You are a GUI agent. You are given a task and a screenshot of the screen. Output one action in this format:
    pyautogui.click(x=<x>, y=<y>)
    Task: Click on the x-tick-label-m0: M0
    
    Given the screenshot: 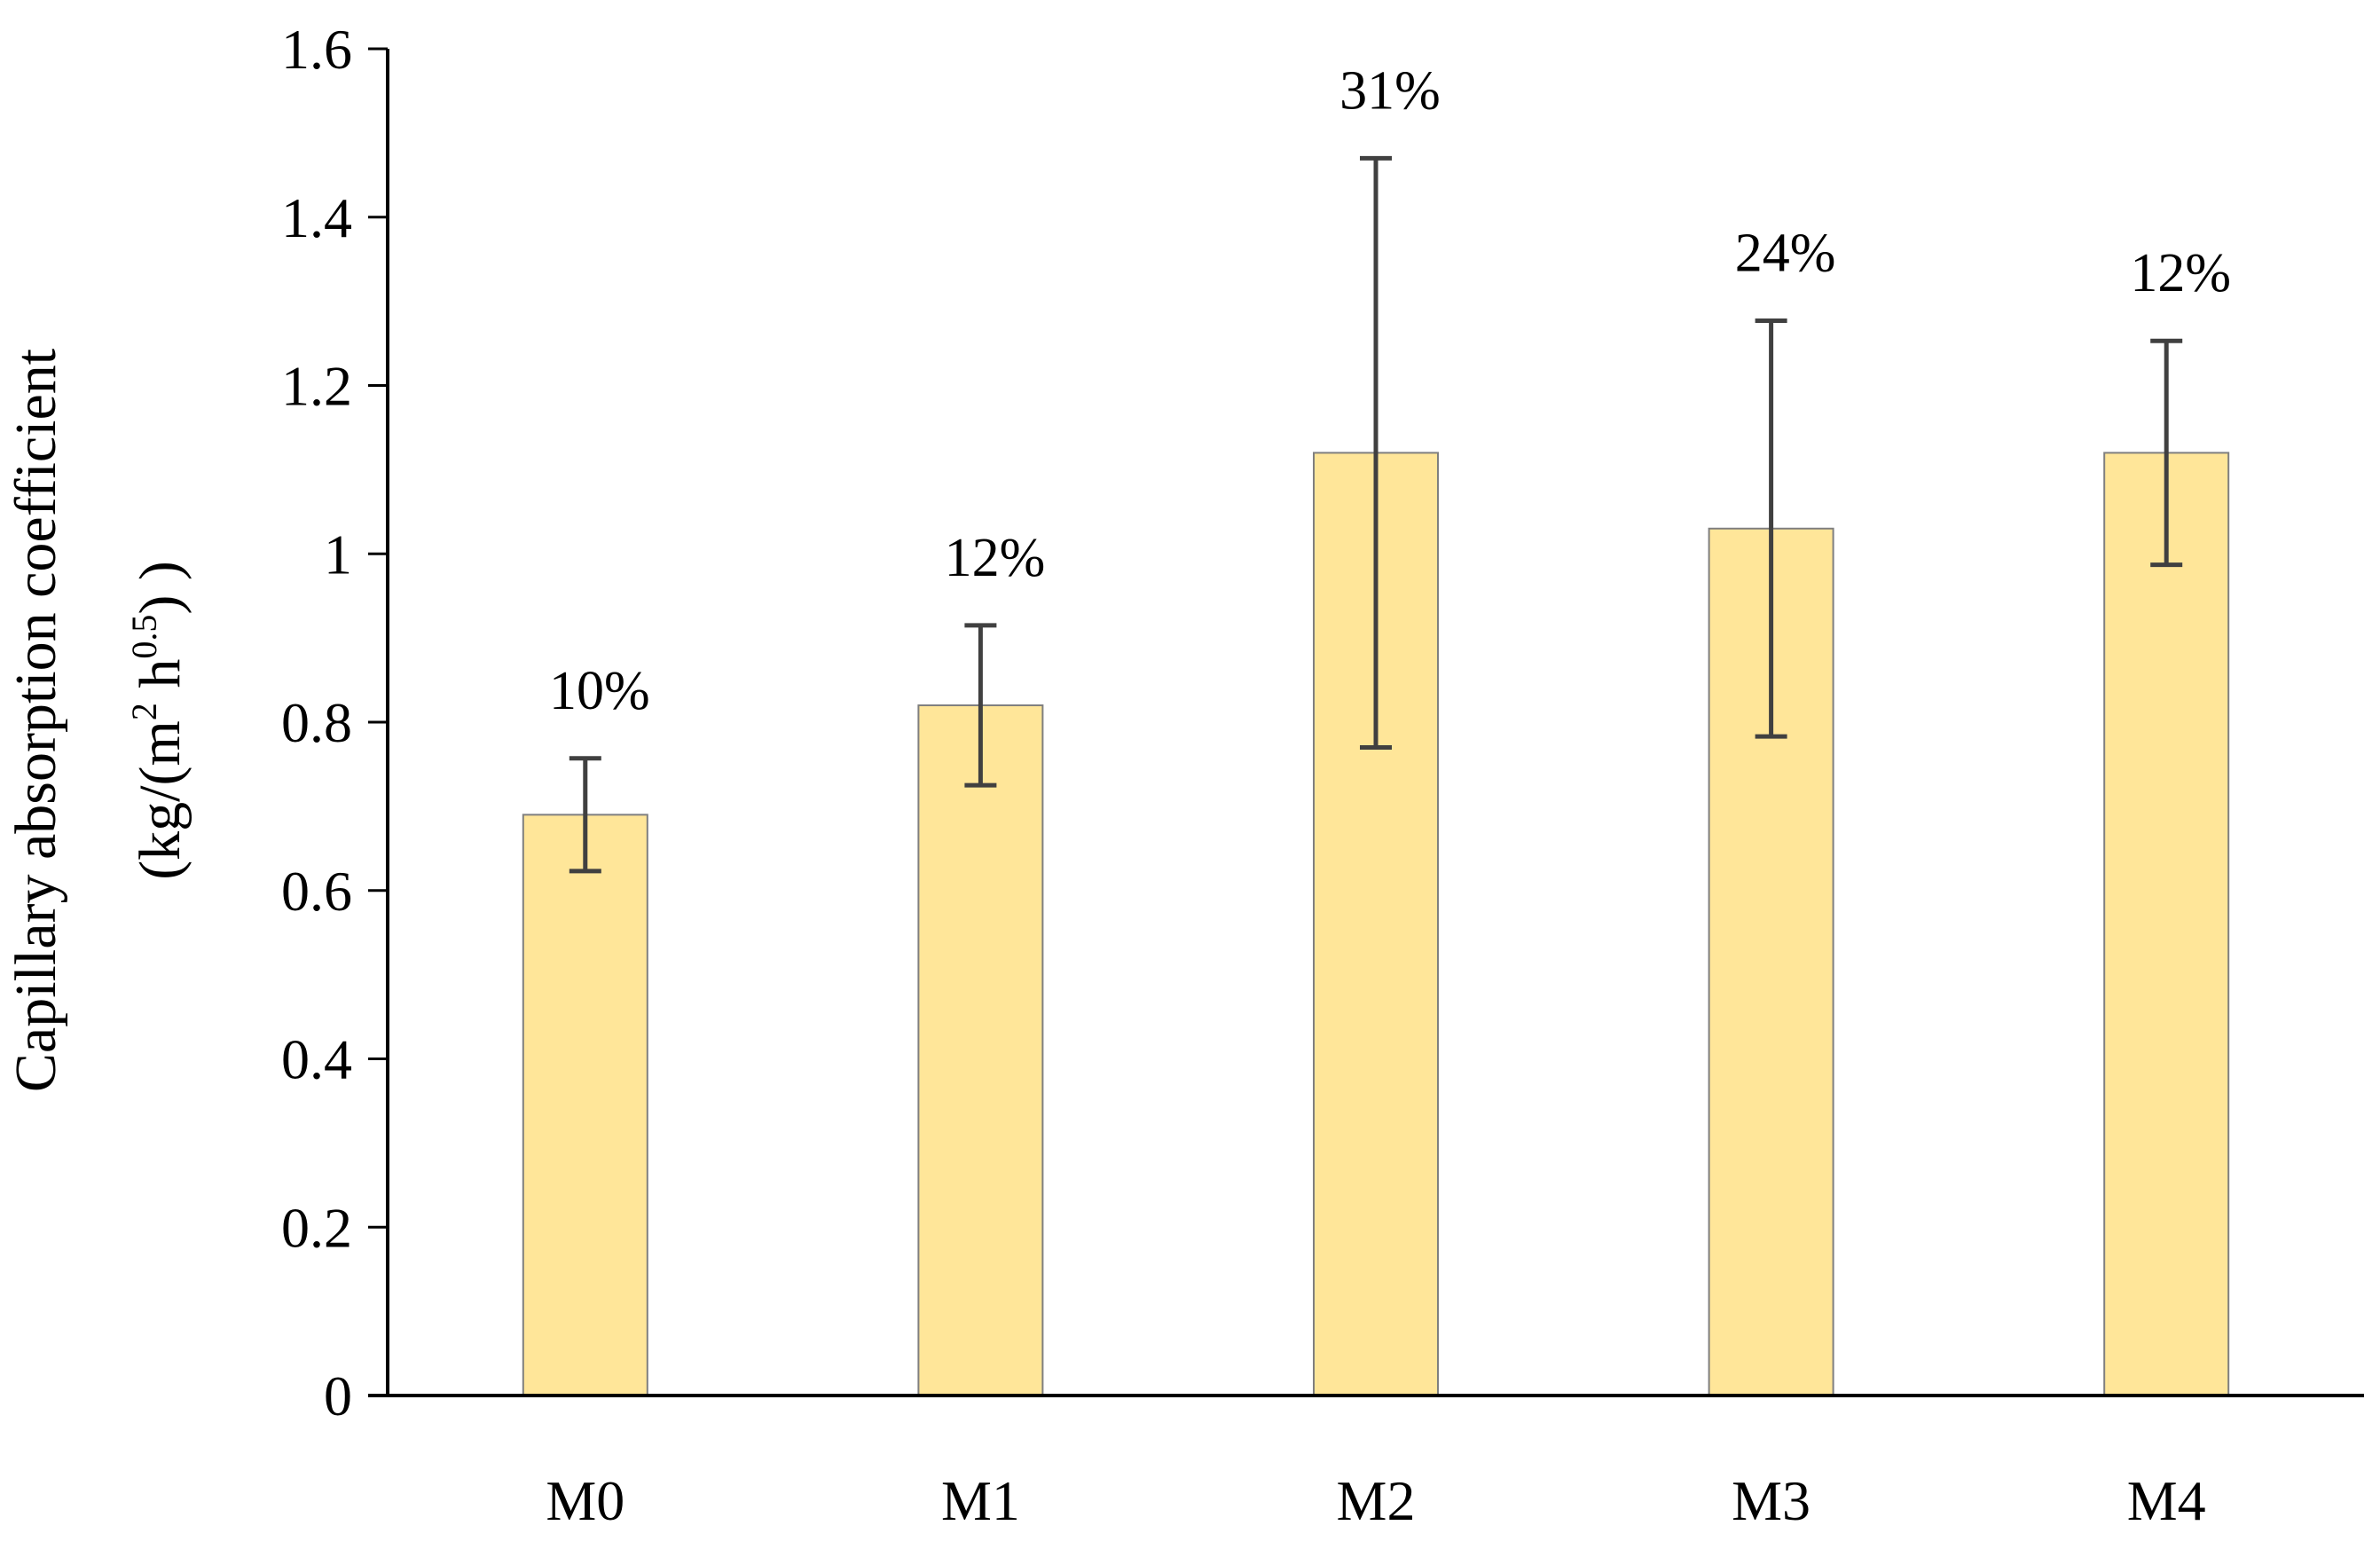 What is the action you would take?
    pyautogui.click(x=585, y=1500)
    